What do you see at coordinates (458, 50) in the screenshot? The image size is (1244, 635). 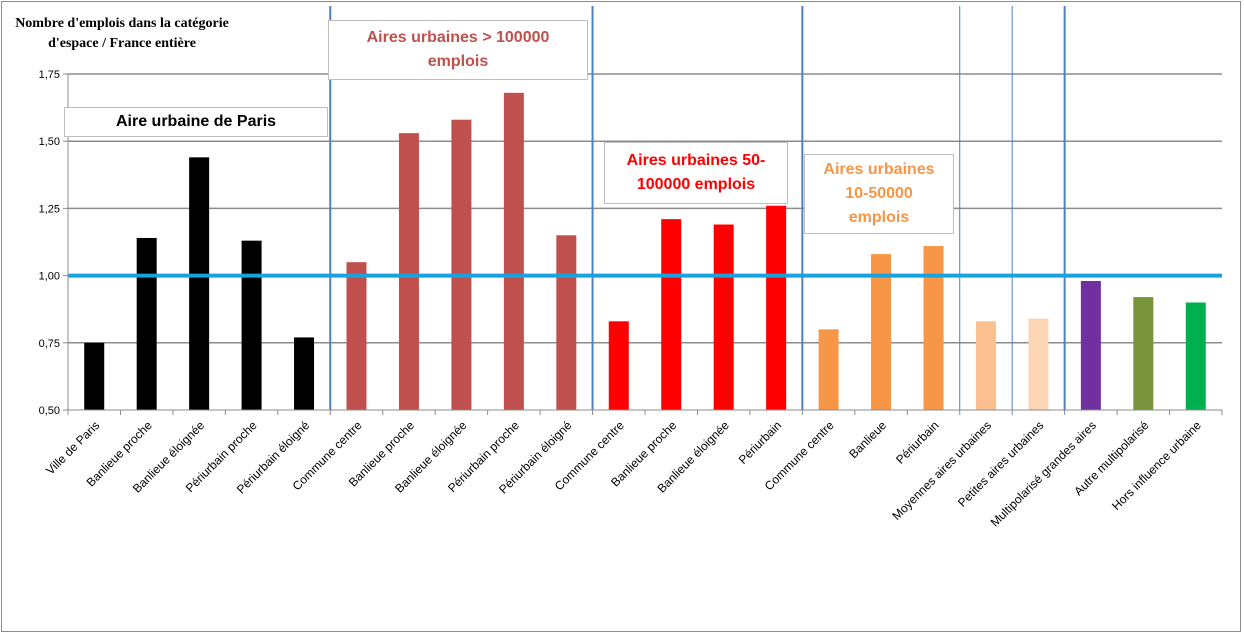 I see `group-label-large-urban-areas: Aires urbaines > 100000 emplois` at bounding box center [458, 50].